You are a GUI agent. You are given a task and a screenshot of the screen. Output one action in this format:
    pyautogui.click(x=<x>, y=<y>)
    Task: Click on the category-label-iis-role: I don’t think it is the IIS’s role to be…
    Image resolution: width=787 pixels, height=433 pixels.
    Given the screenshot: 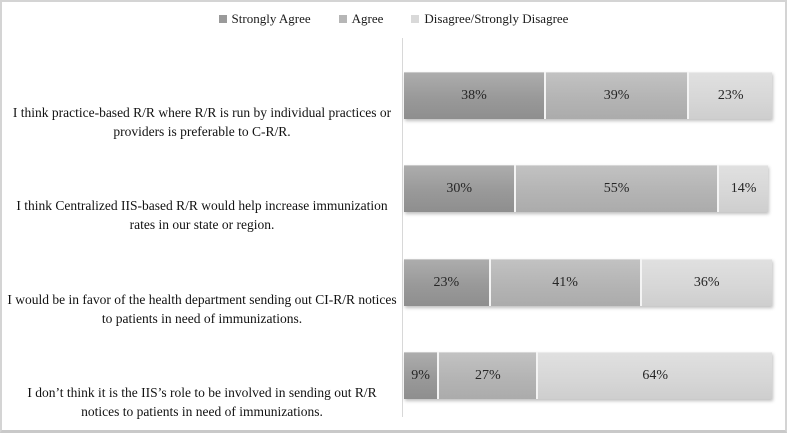 What is the action you would take?
    pyautogui.click(x=202, y=402)
    